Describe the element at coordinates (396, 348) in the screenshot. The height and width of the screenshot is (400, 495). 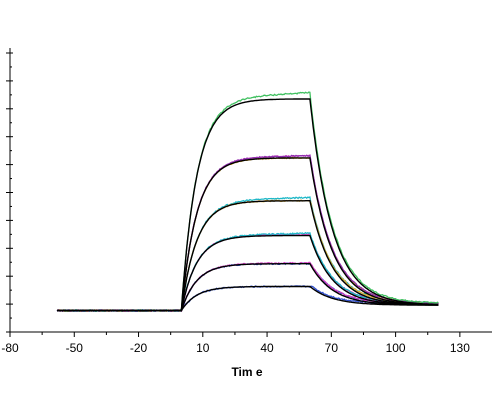
I see `x-tick-label: 100` at that location.